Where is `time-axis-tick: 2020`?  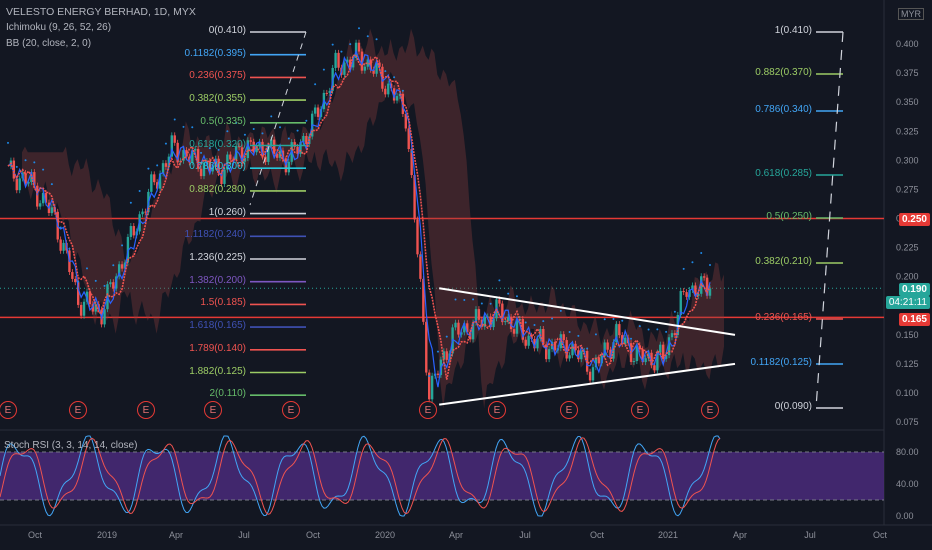 time-axis-tick: 2020 is located at coordinates (385, 535).